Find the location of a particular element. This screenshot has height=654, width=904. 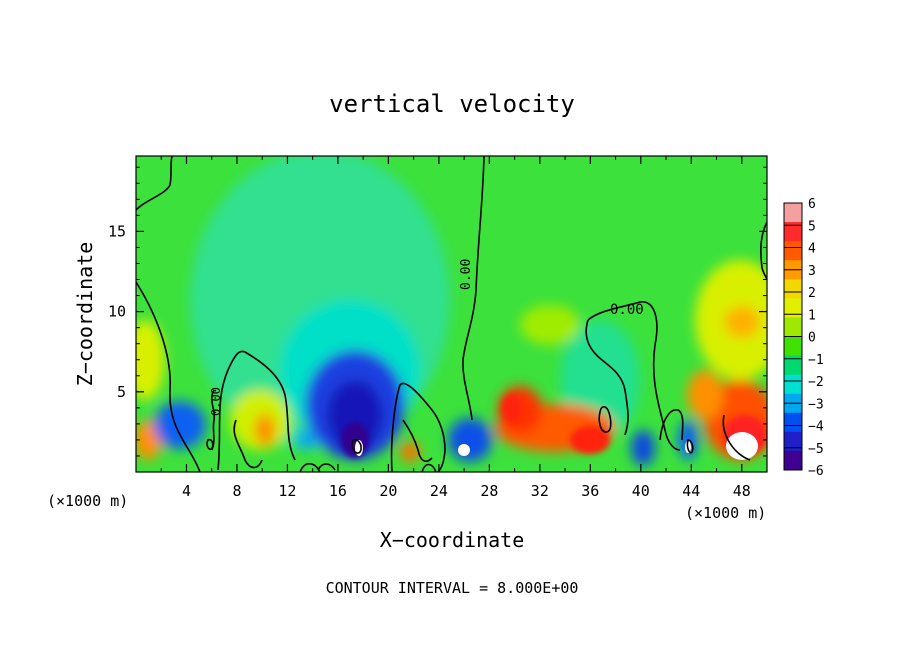

colorbar-tick-label: −5 is located at coordinates (816, 449).